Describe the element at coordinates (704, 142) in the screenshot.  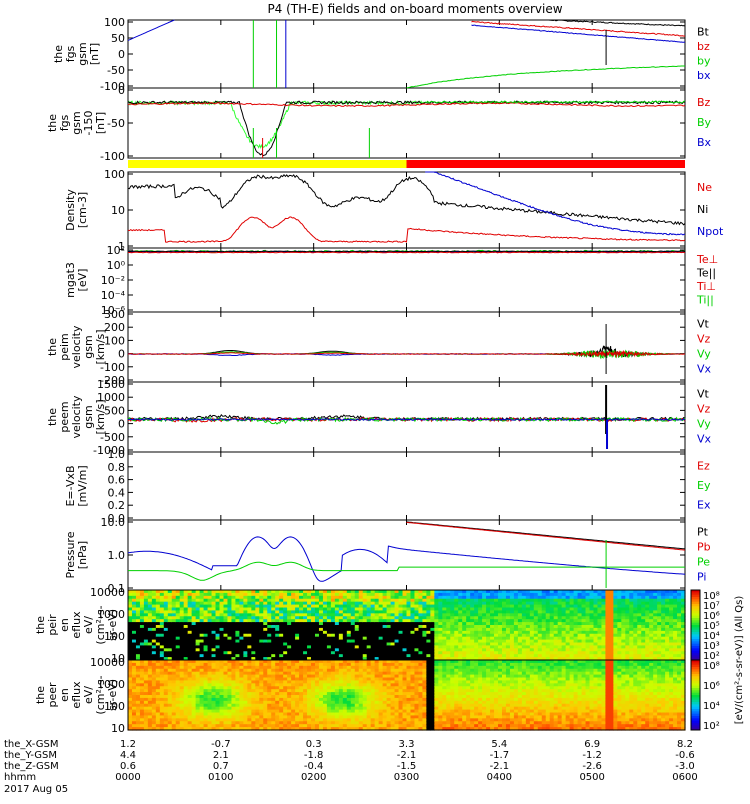
I see `legend-fgs_hi-Bx: Bx` at that location.